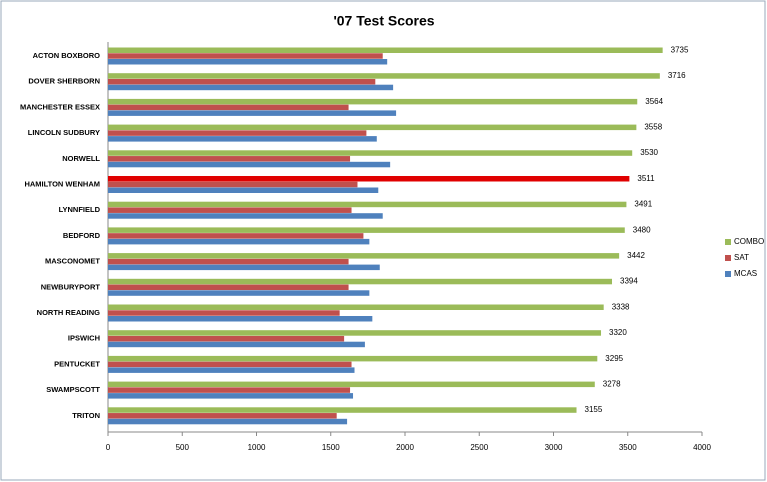 This screenshot has height=482, width=767. Describe the element at coordinates (618, 332) in the screenshot. I see `value-label: 3320` at that location.